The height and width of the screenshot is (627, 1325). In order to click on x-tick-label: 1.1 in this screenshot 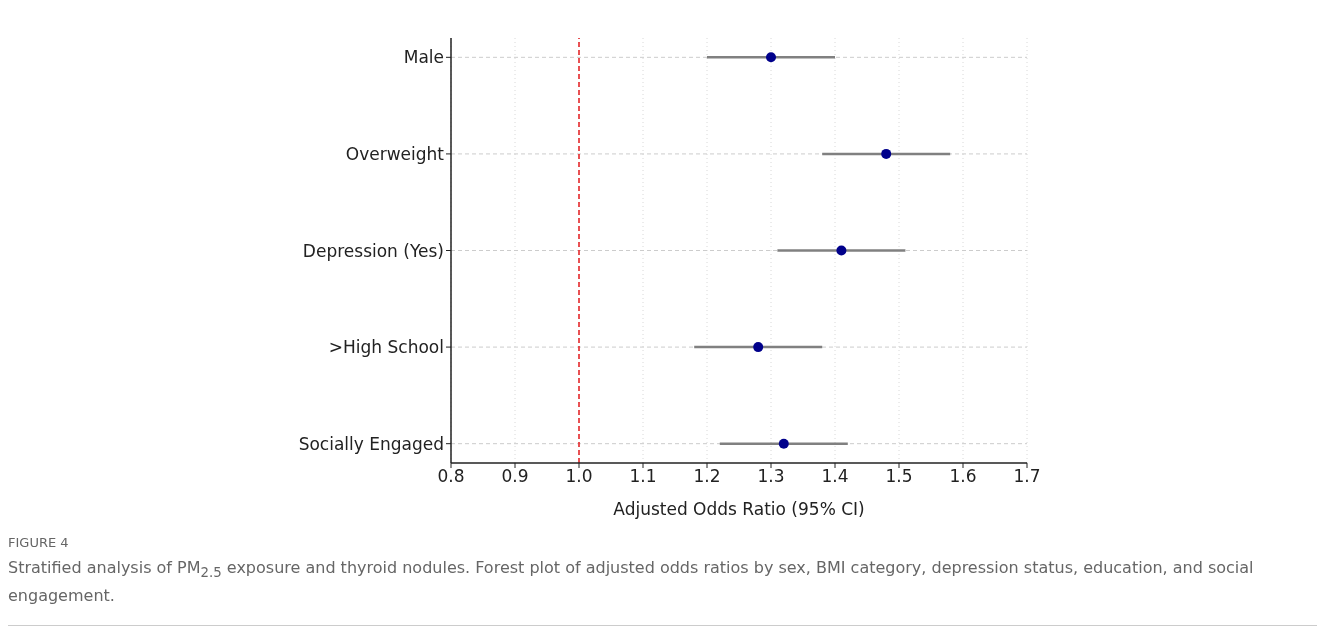, I will do `click(643, 476)`.